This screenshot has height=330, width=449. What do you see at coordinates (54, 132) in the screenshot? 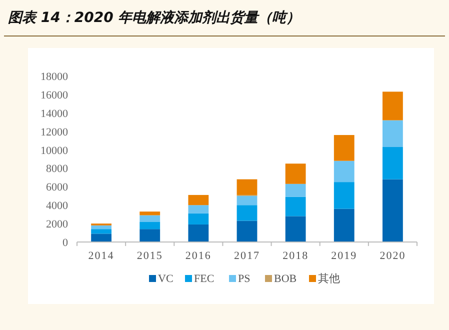
I see `y-tick-label: 12000` at bounding box center [54, 132].